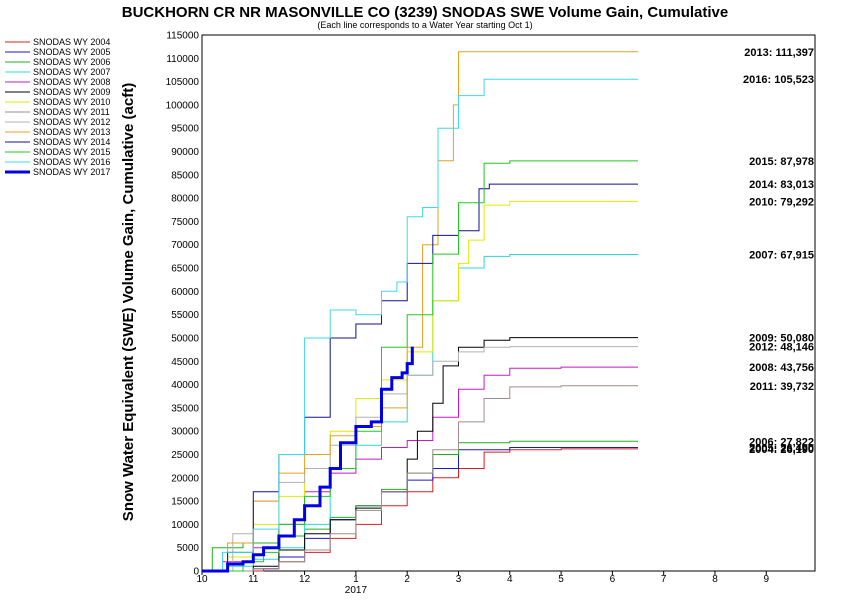 This screenshot has width=850, height=600. Describe the element at coordinates (71, 142) in the screenshot. I see `legend-entry: SNODAS WY 2014` at that location.